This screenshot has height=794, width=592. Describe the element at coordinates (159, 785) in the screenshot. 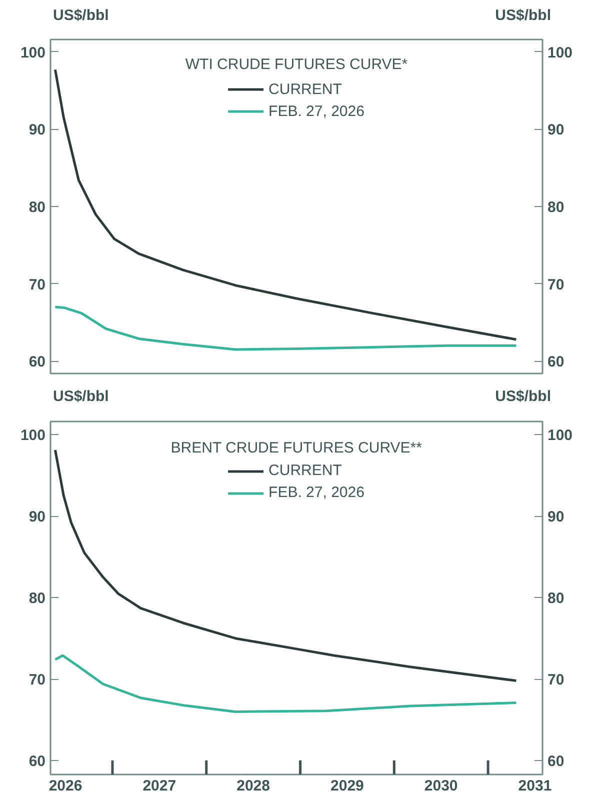

I see `x-tick-label: 2027` at that location.